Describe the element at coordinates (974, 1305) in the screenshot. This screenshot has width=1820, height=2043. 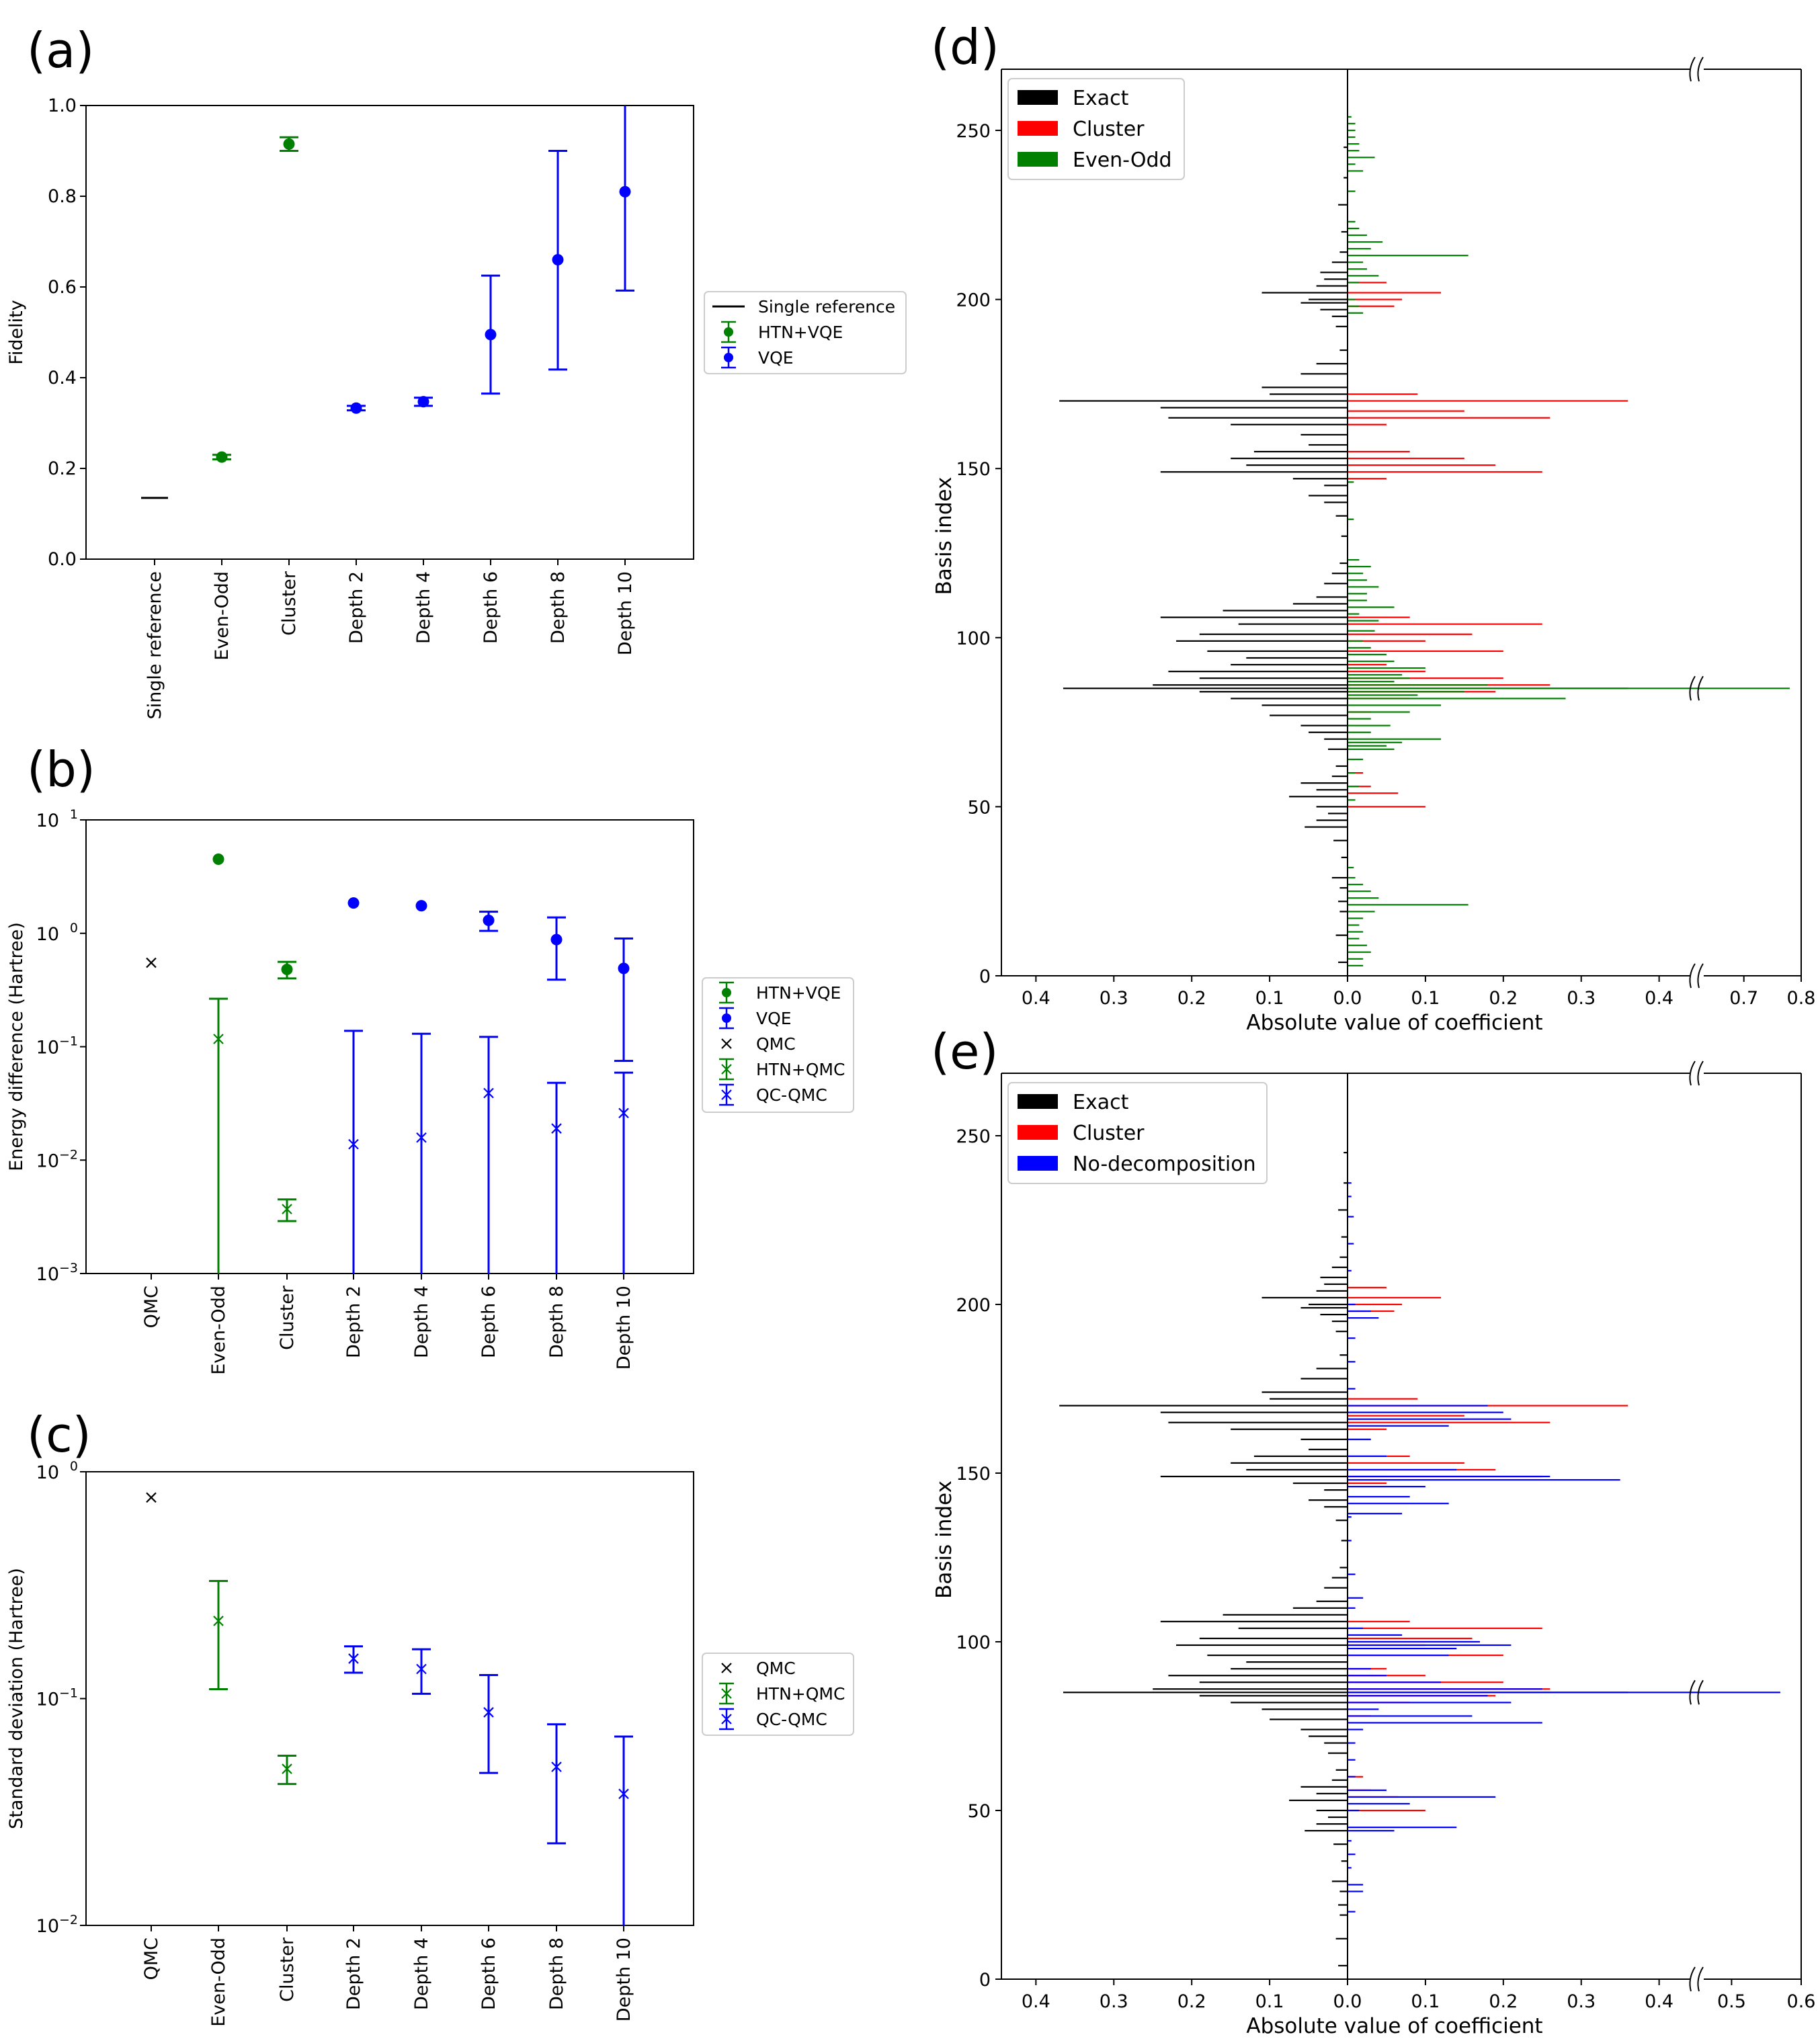
I see `y-tick-label: 200` at that location.